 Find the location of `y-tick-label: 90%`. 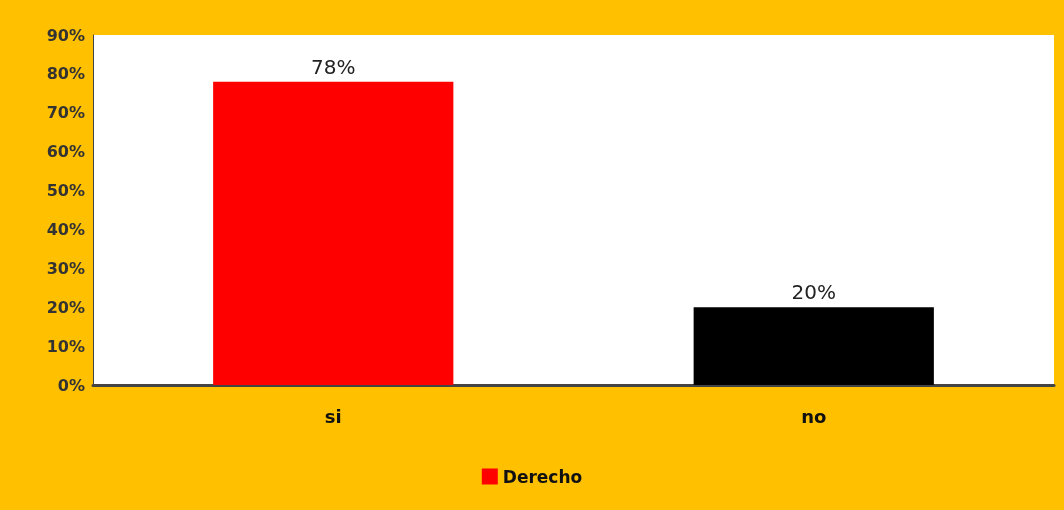

y-tick-label: 90% is located at coordinates (65, 35).